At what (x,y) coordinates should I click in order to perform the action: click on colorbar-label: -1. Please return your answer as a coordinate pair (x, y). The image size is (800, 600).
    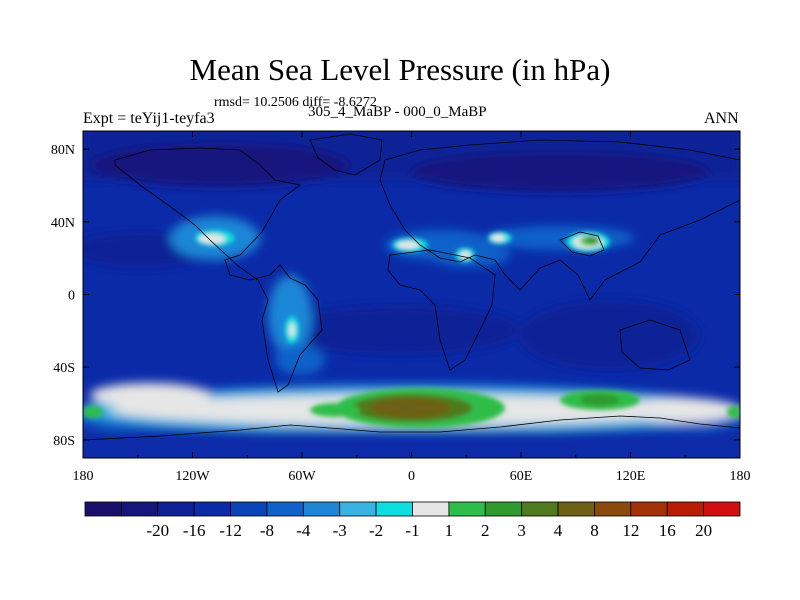
    Looking at the image, I should click on (412, 530).